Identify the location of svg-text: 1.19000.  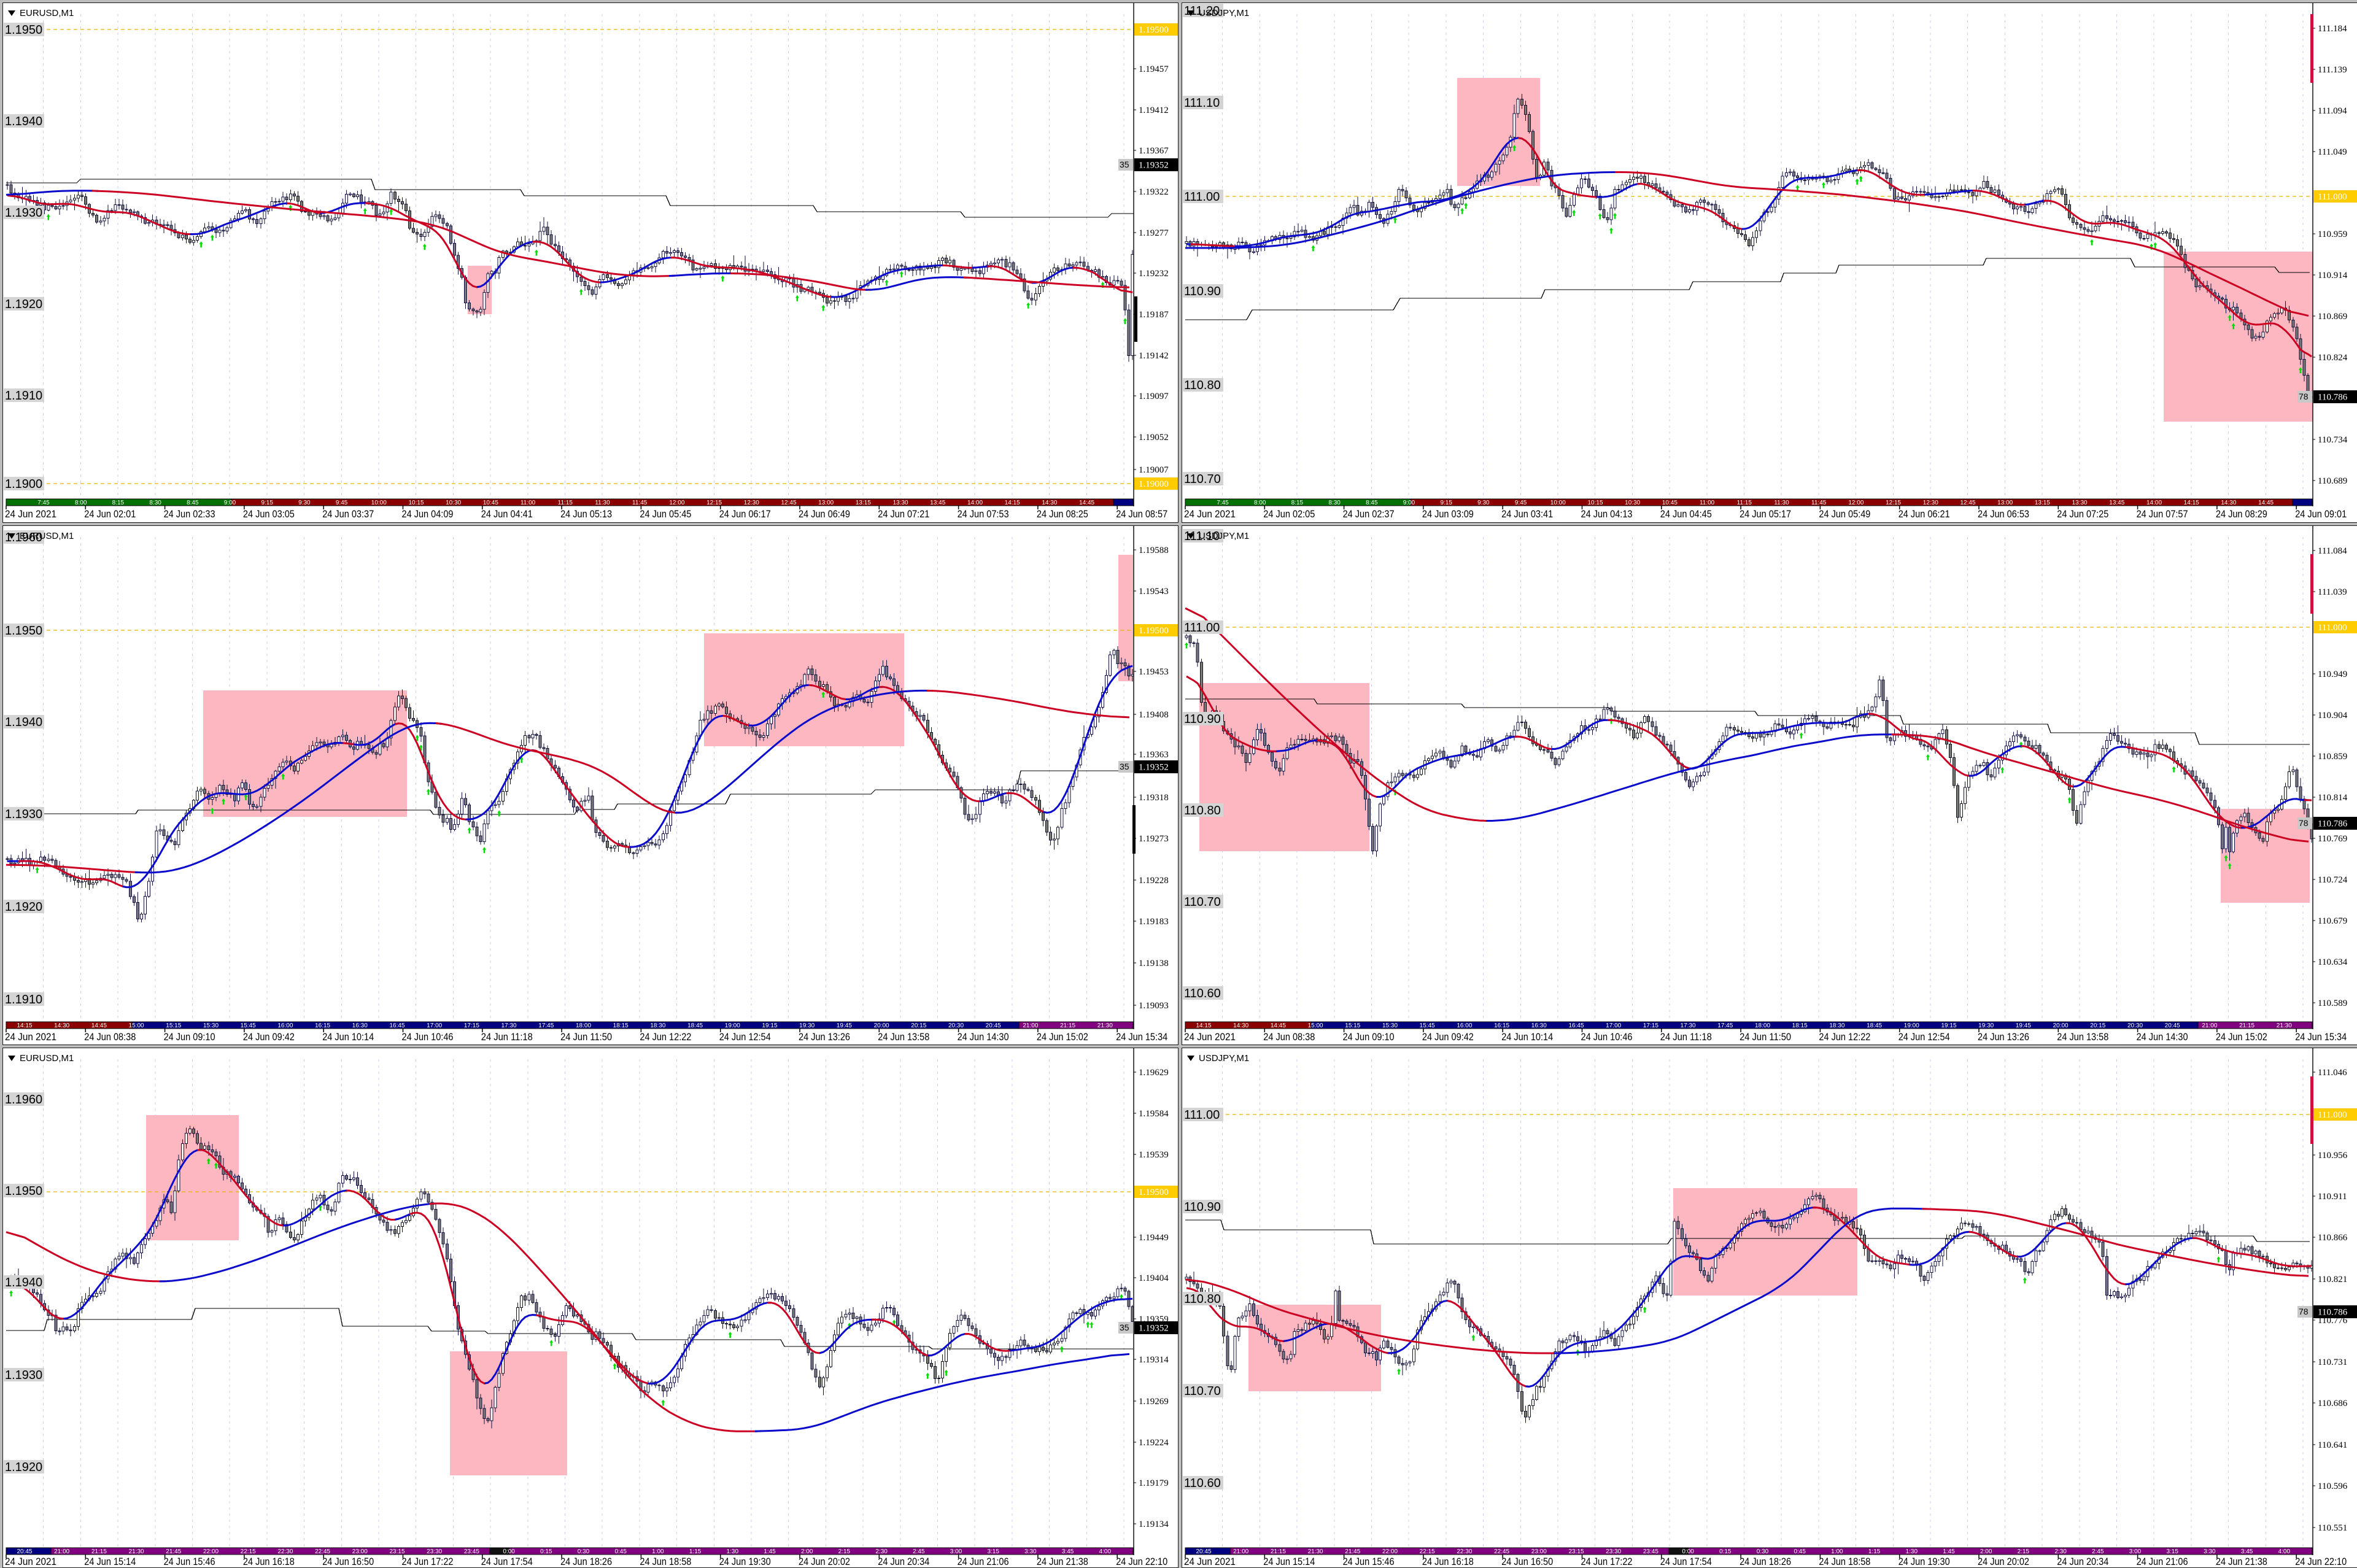
(1154, 484).